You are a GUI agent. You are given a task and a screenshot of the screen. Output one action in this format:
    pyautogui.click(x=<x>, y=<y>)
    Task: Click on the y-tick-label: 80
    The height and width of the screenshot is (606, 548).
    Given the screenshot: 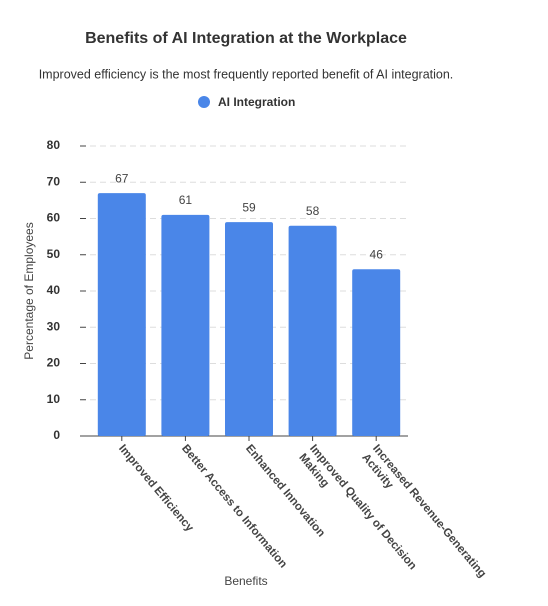 What is the action you would take?
    pyautogui.click(x=54, y=145)
    